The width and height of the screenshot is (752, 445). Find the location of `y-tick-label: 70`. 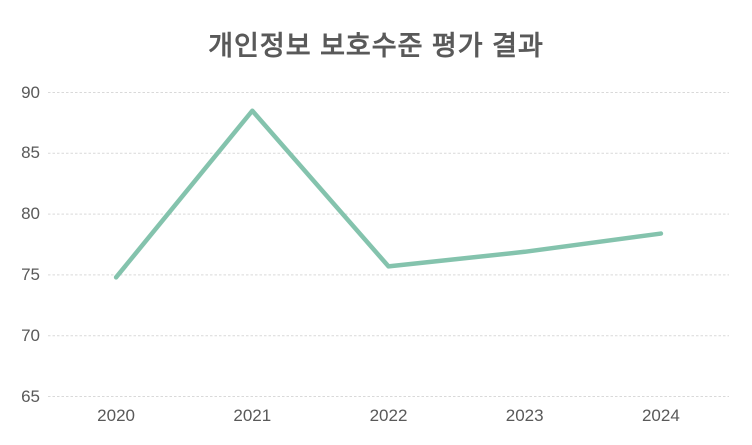

y-tick-label: 70 is located at coordinates (30, 335).